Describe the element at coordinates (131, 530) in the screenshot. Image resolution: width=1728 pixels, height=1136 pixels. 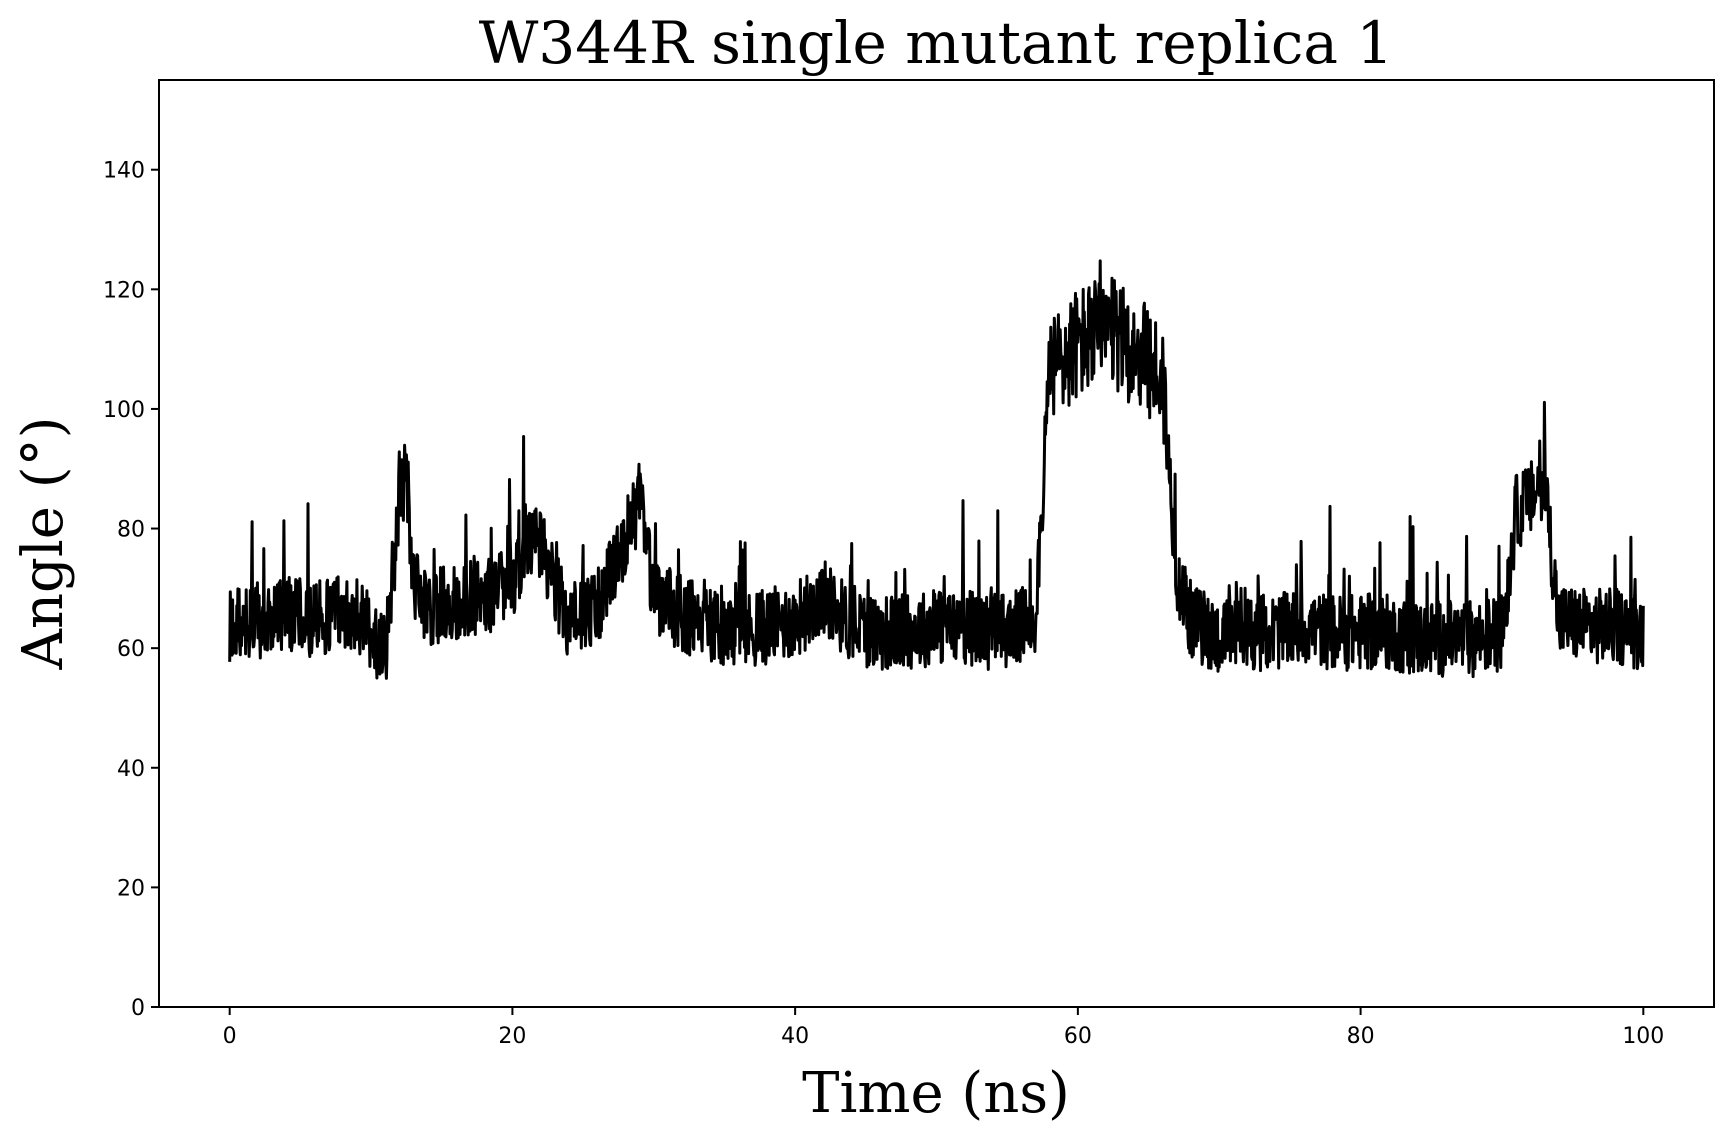
I see `y-tick-label: 80` at that location.